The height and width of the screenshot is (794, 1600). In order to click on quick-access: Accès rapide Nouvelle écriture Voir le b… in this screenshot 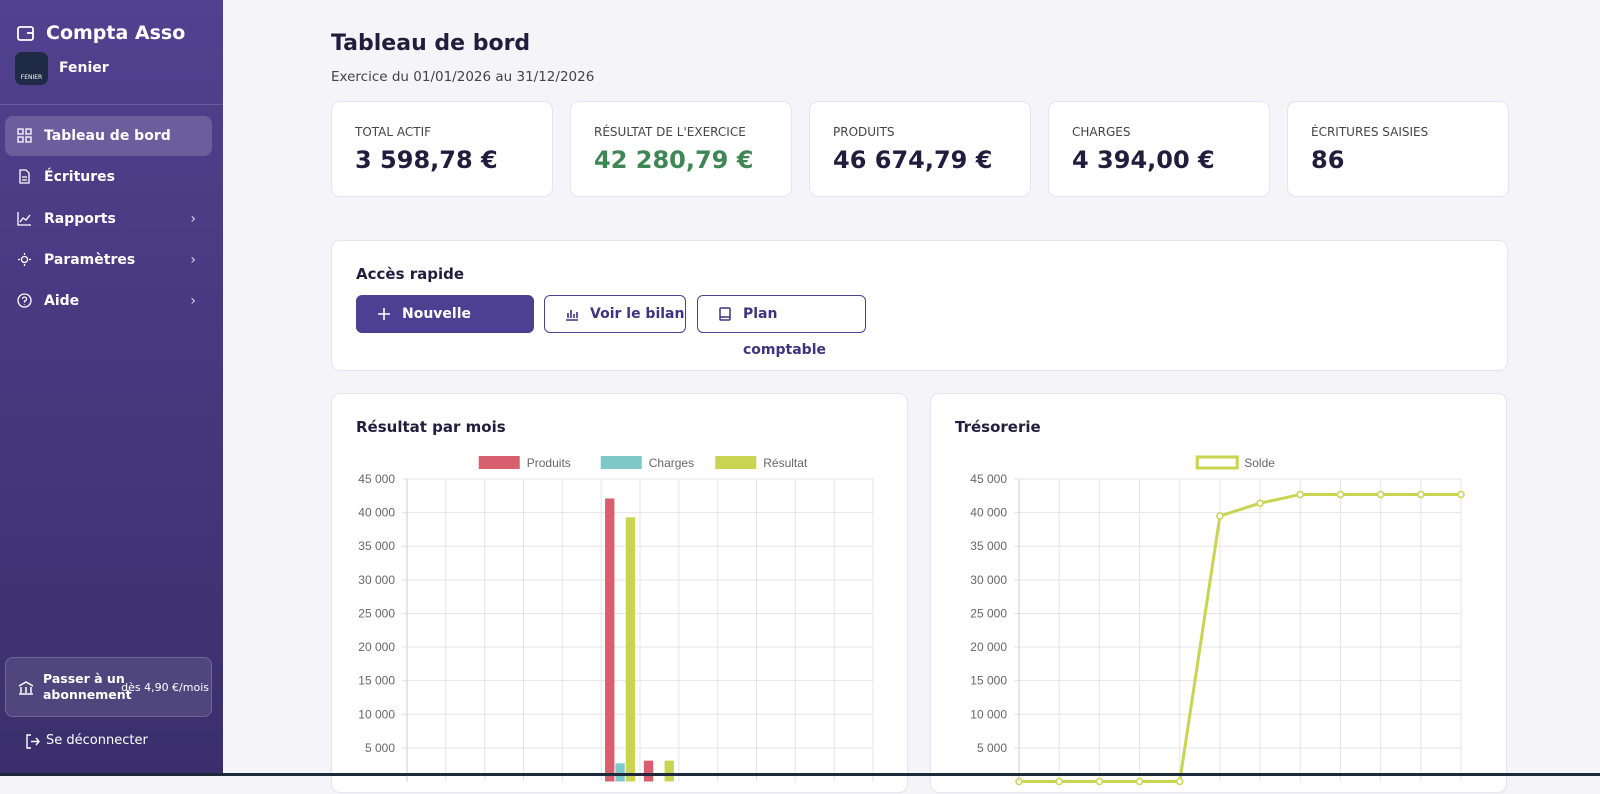, I will do `click(919, 305)`.